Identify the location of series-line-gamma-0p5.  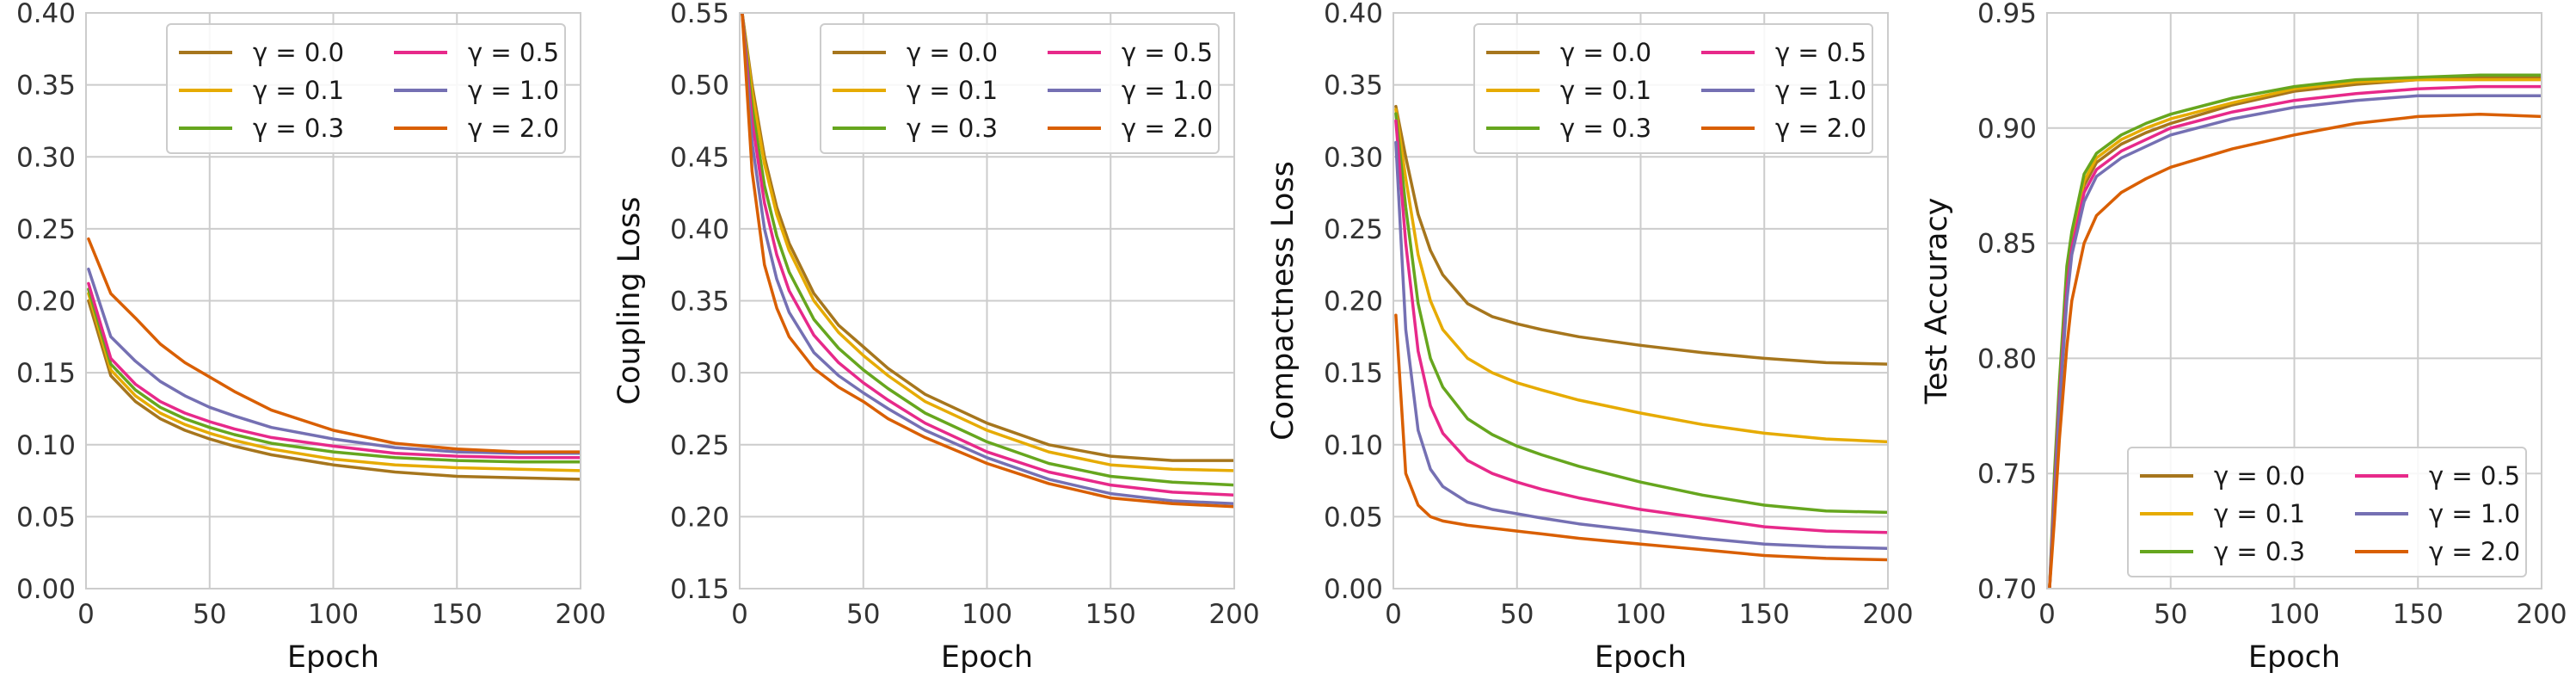
(987, 255).